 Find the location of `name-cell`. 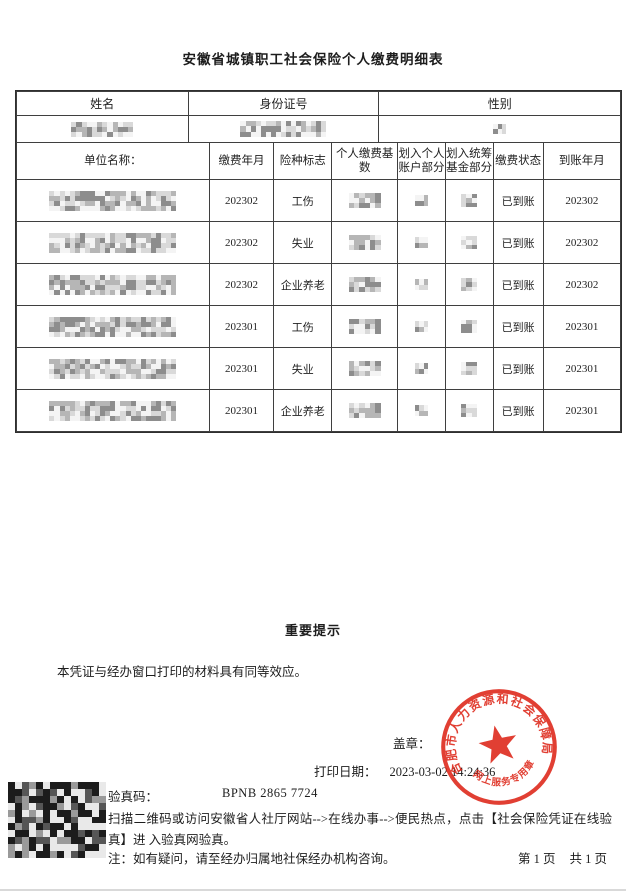

name-cell is located at coordinates (102, 129).